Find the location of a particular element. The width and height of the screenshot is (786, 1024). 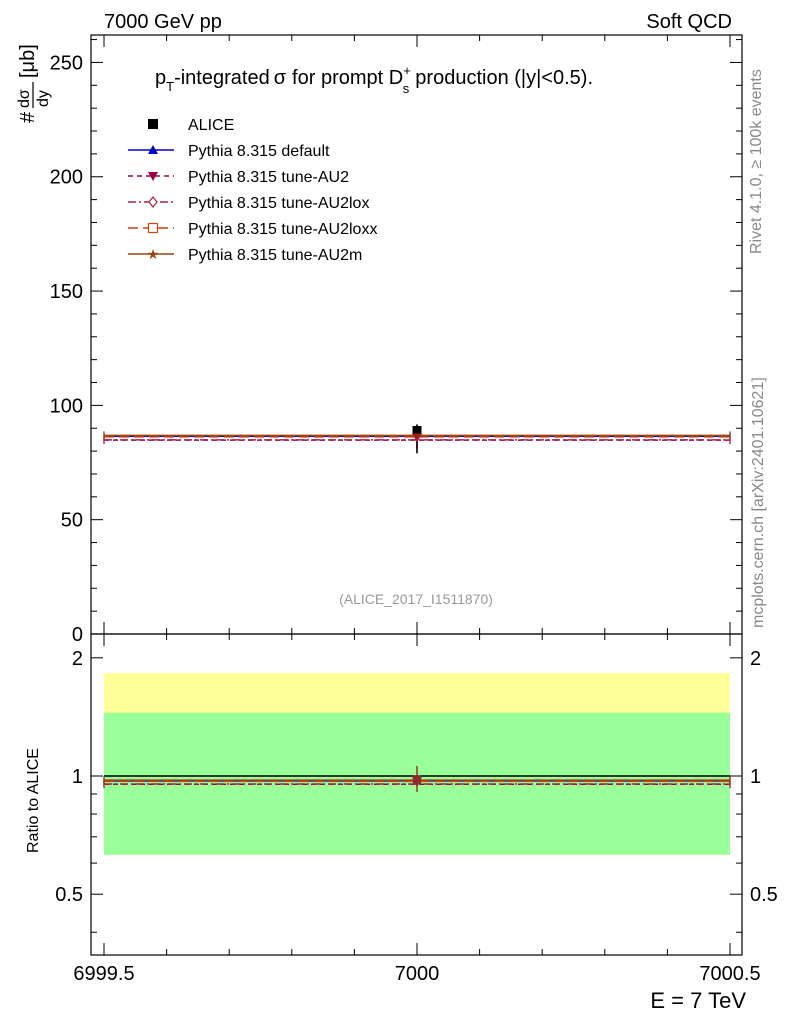

title-text2: for prompt D is located at coordinates (347, 78).